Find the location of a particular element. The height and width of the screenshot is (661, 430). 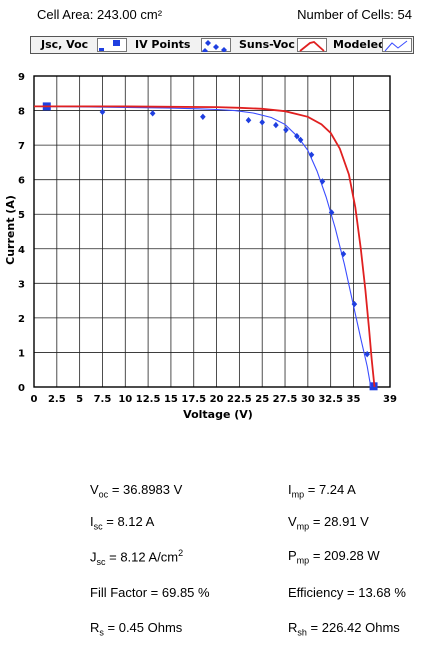

diamond-marker-icon is located at coordinates (214, 47).